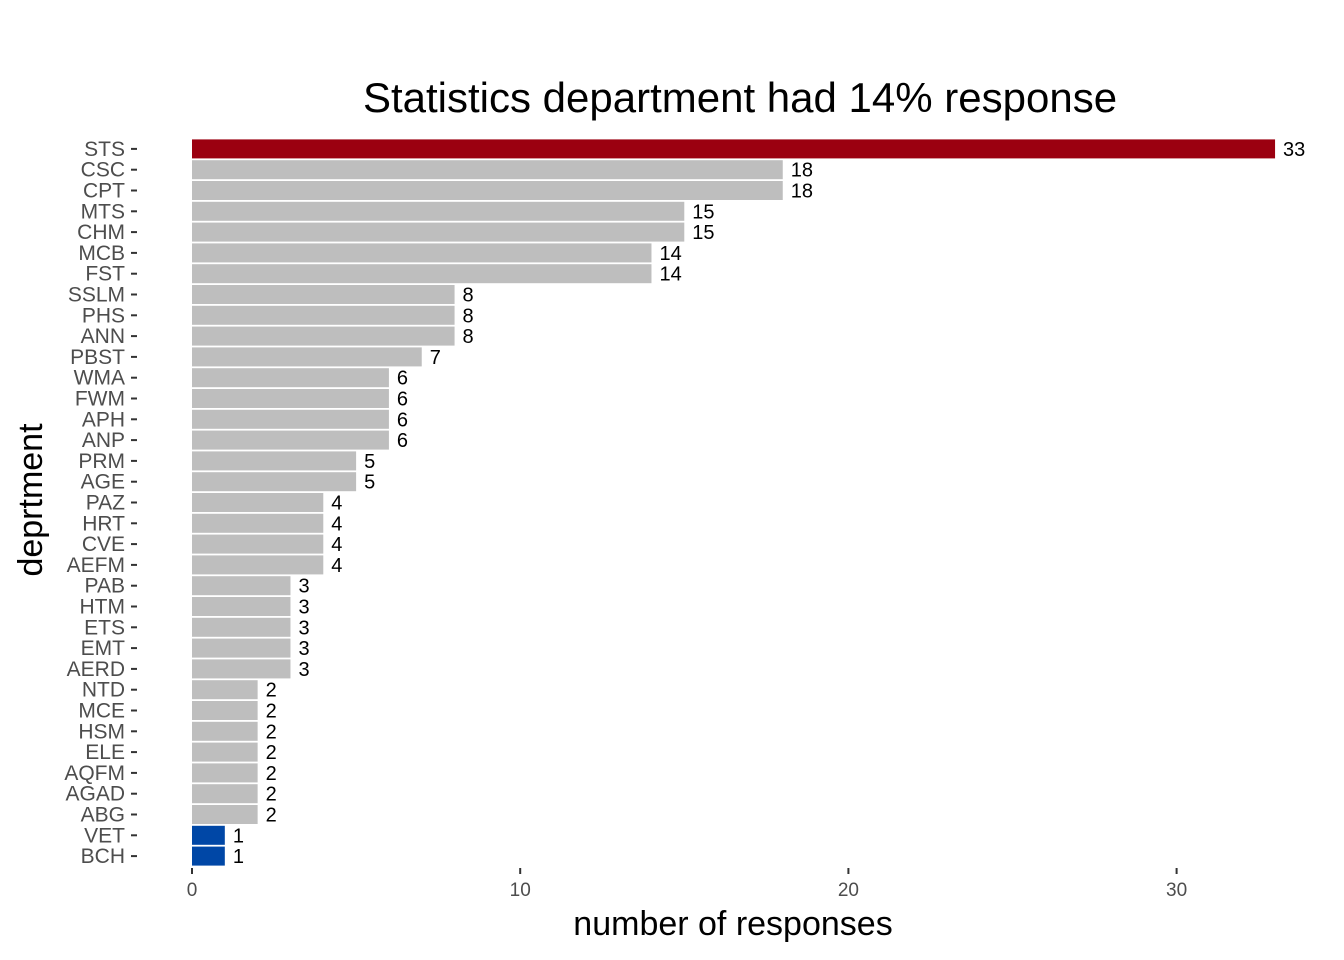  What do you see at coordinates (103, 211) in the screenshot?
I see `category-label-mts: MTS` at bounding box center [103, 211].